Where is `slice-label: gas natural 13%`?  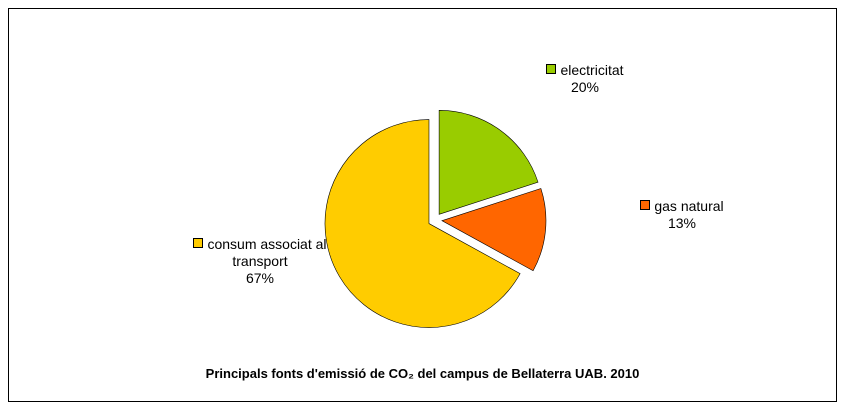 slice-label: gas natural 13% is located at coordinates (682, 215).